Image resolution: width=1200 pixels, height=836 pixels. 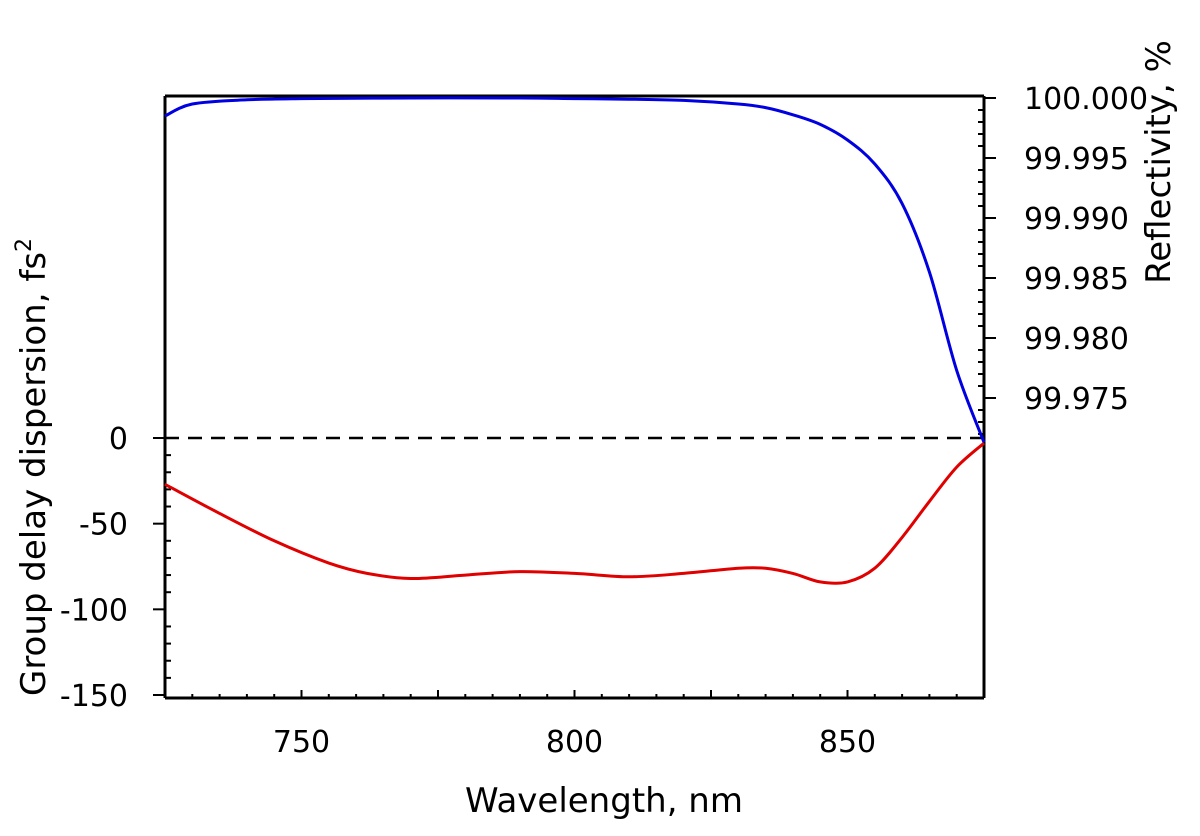 I want to click on y-right-tick-label: 100.000, so click(x=1086, y=99).